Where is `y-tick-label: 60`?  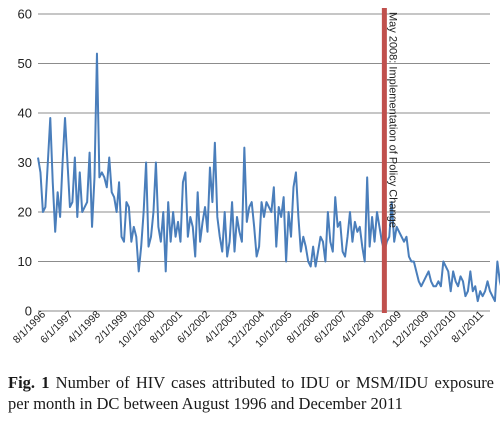
y-tick-label: 60 is located at coordinates (25, 14).